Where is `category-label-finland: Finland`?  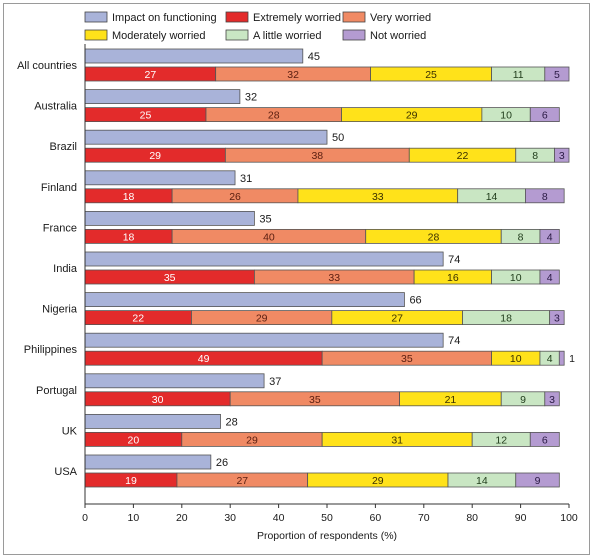 category-label-finland: Finland is located at coordinates (59, 188).